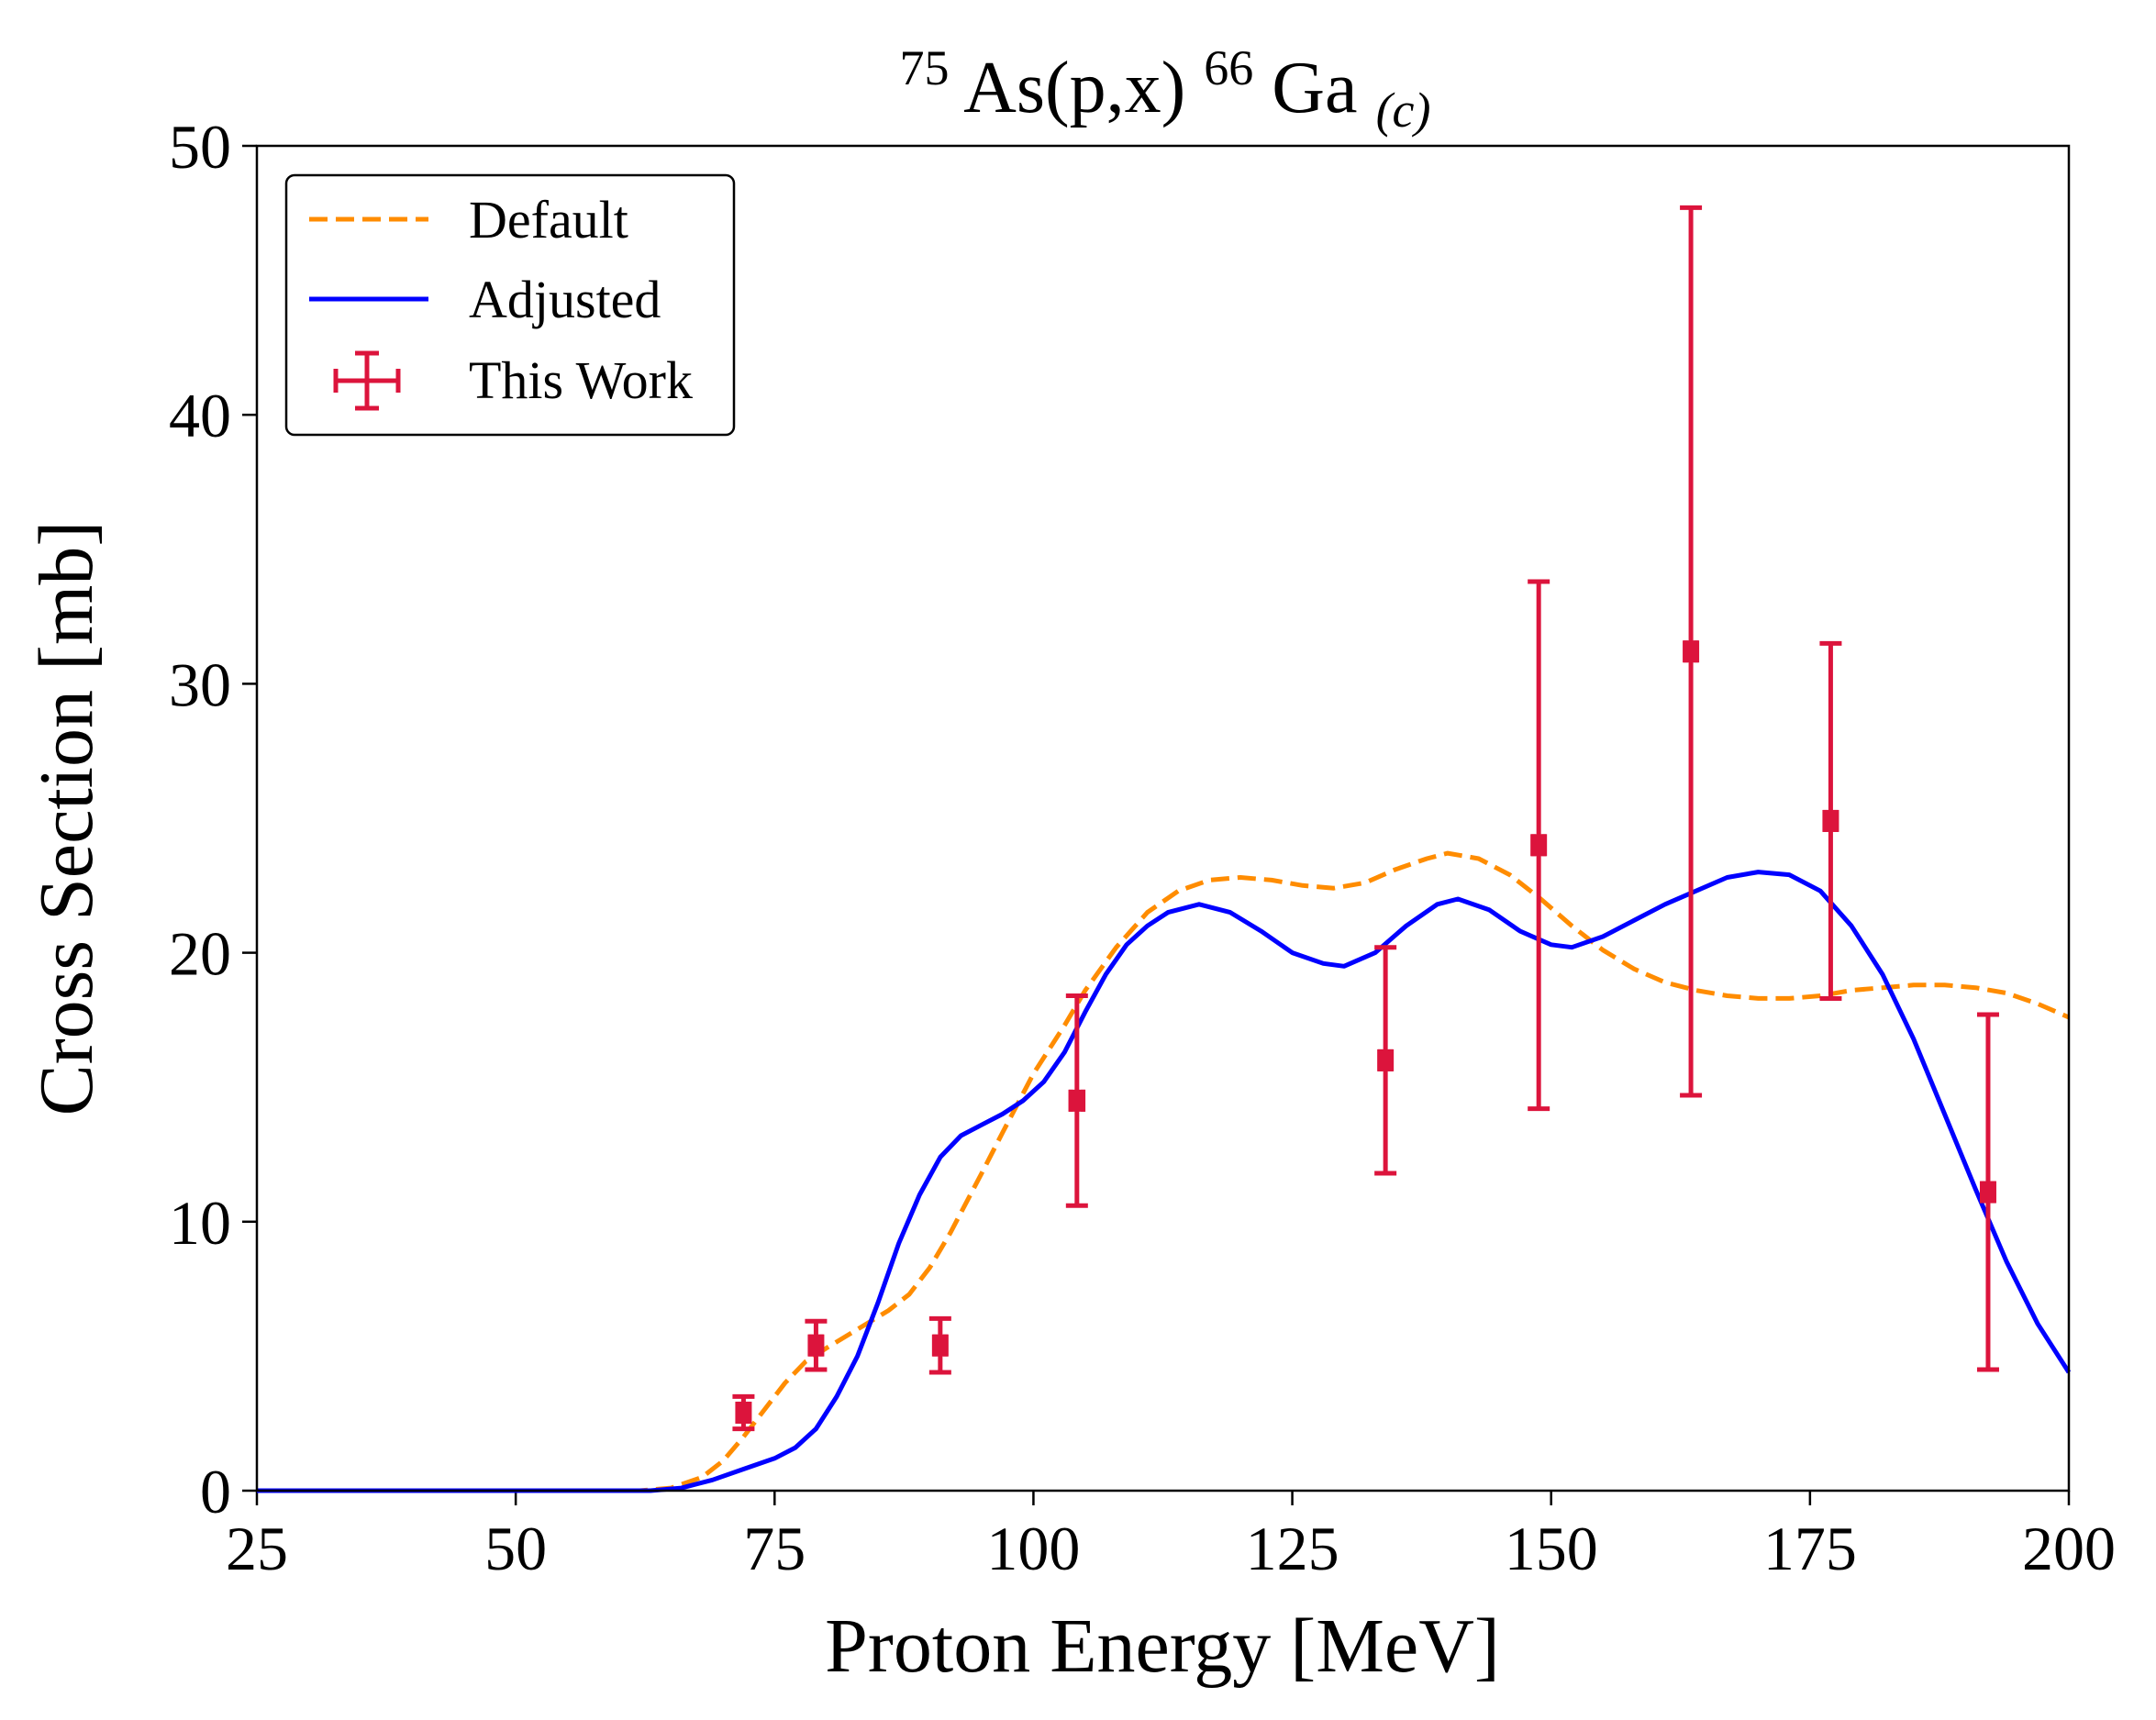 The height and width of the screenshot is (1720, 2156). I want to click on x-tick-label: 50, so click(515, 1548).